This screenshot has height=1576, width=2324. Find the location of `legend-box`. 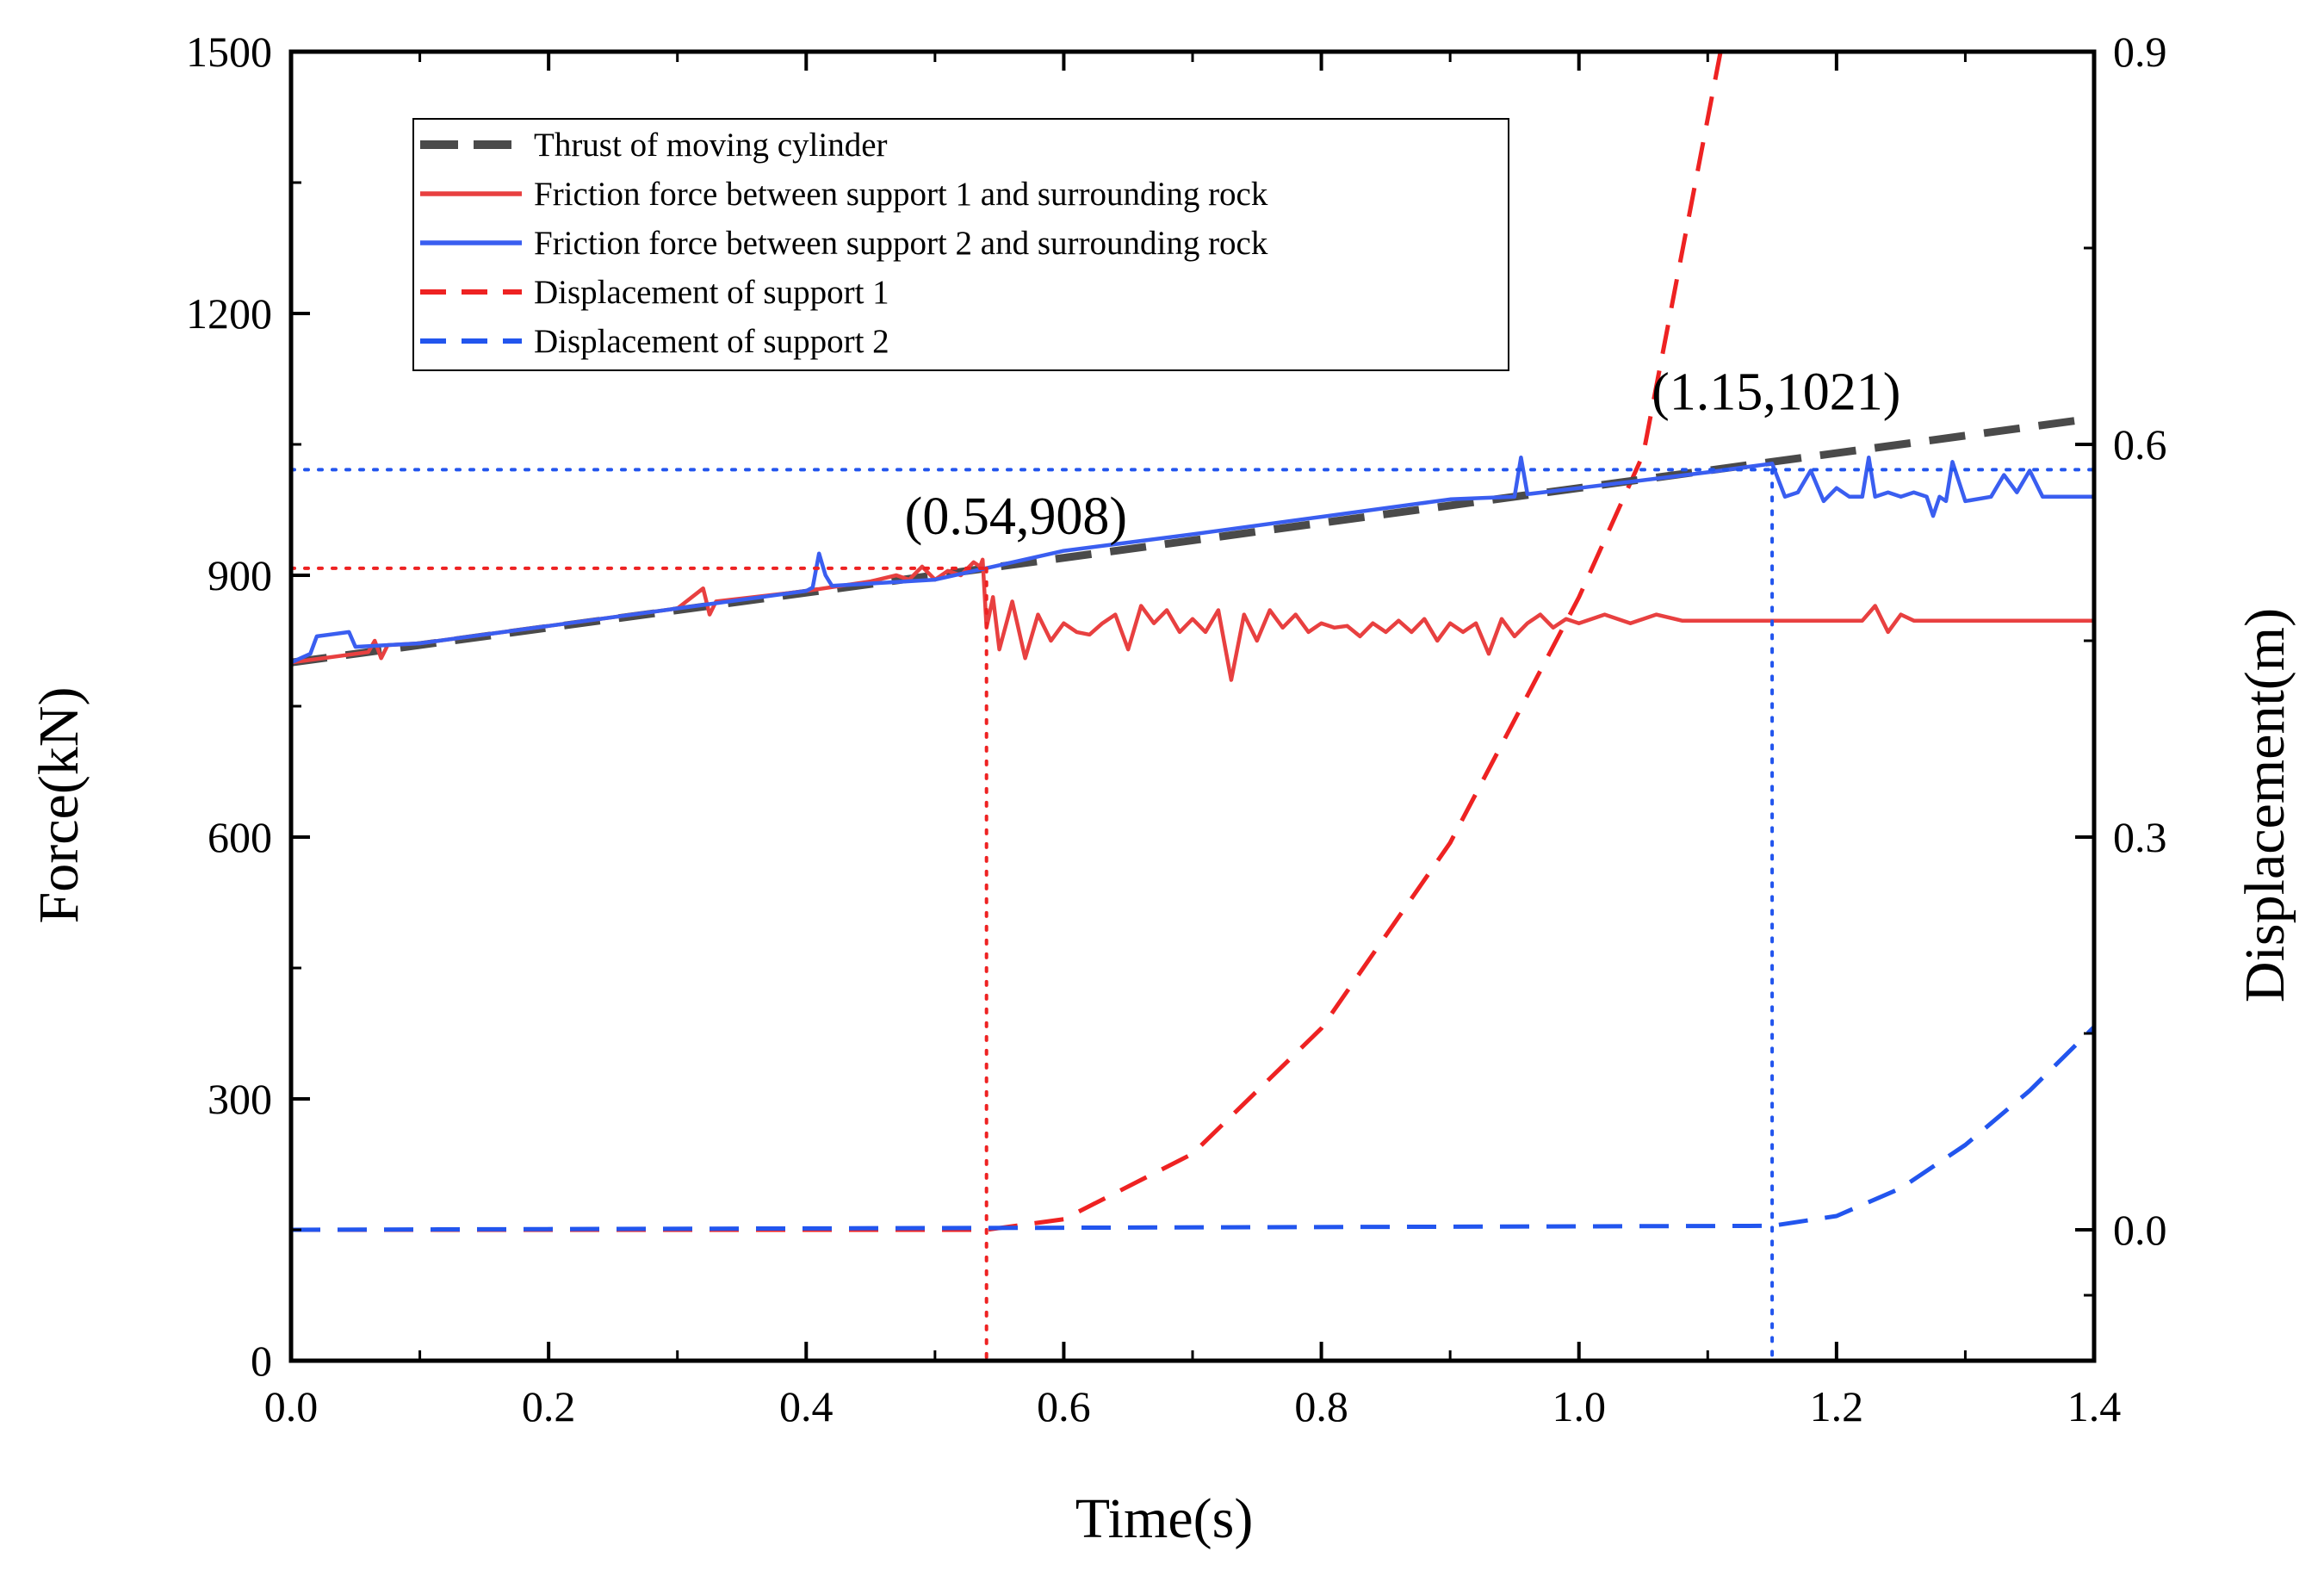

legend-box is located at coordinates (961, 244).